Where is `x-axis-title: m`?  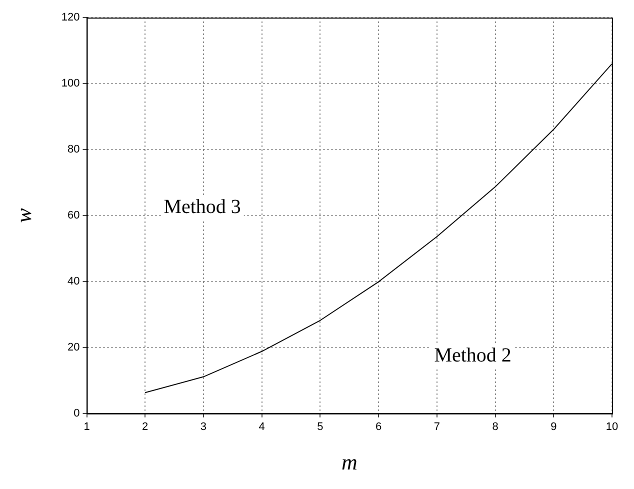 x-axis-title: m is located at coordinates (349, 462).